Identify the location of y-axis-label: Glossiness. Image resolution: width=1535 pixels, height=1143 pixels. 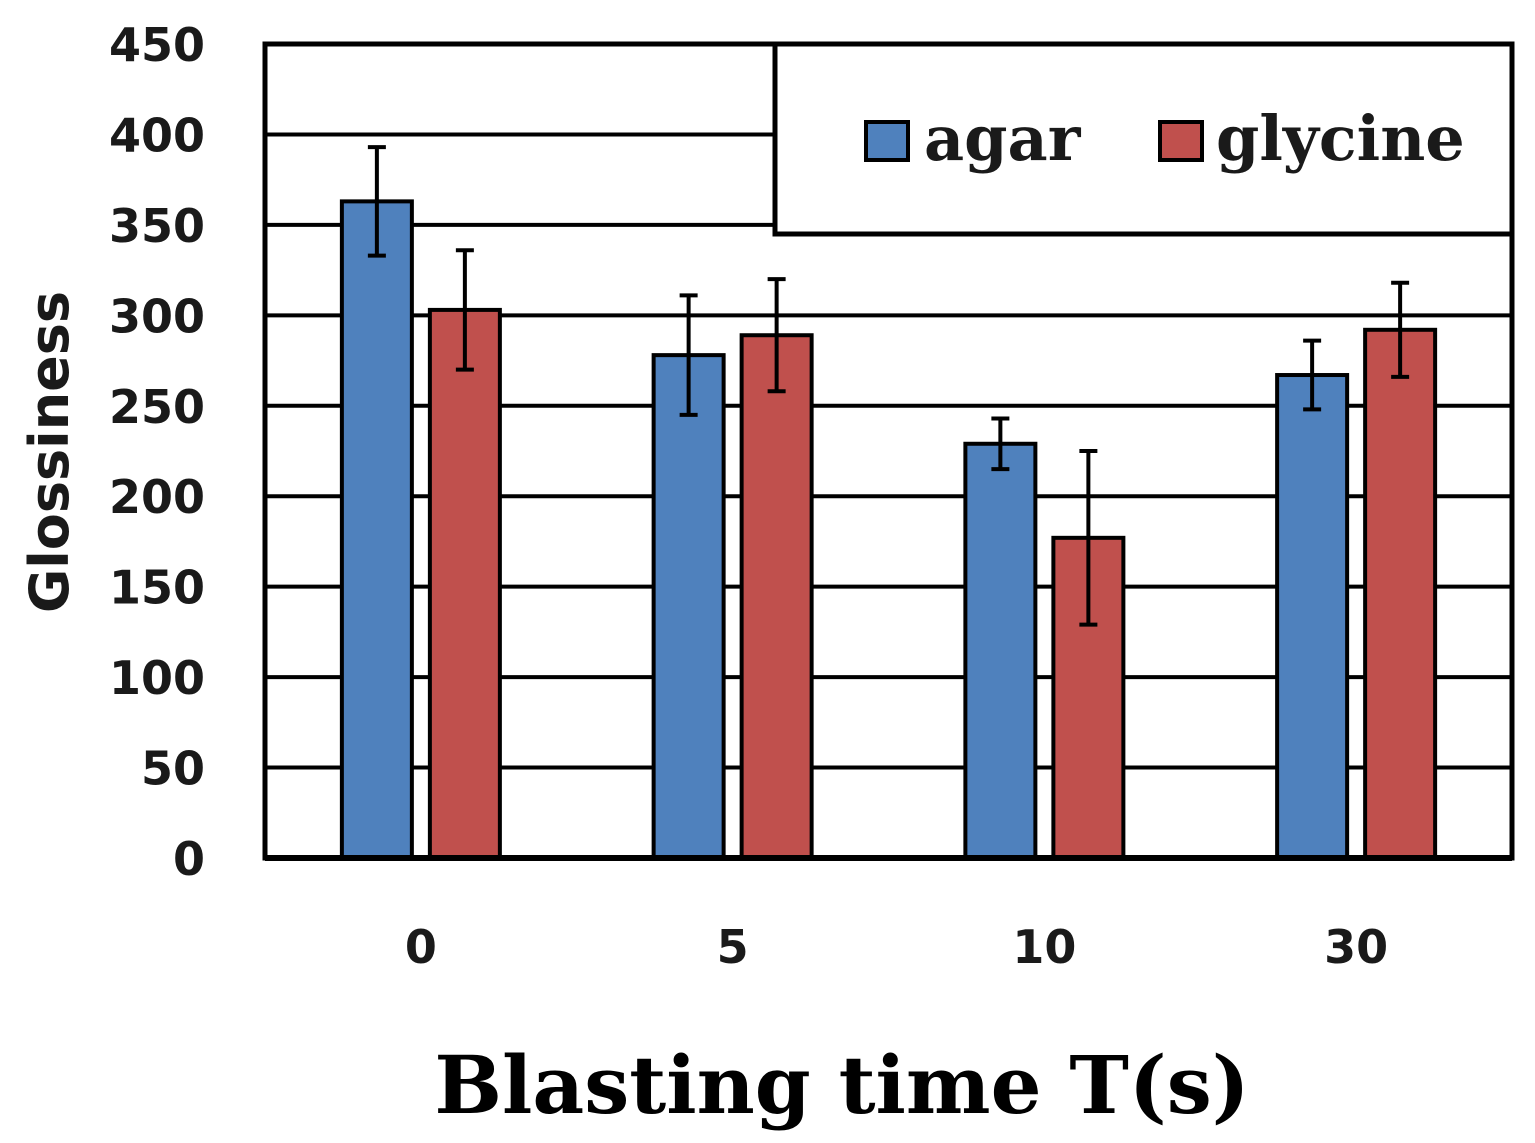
(49, 452).